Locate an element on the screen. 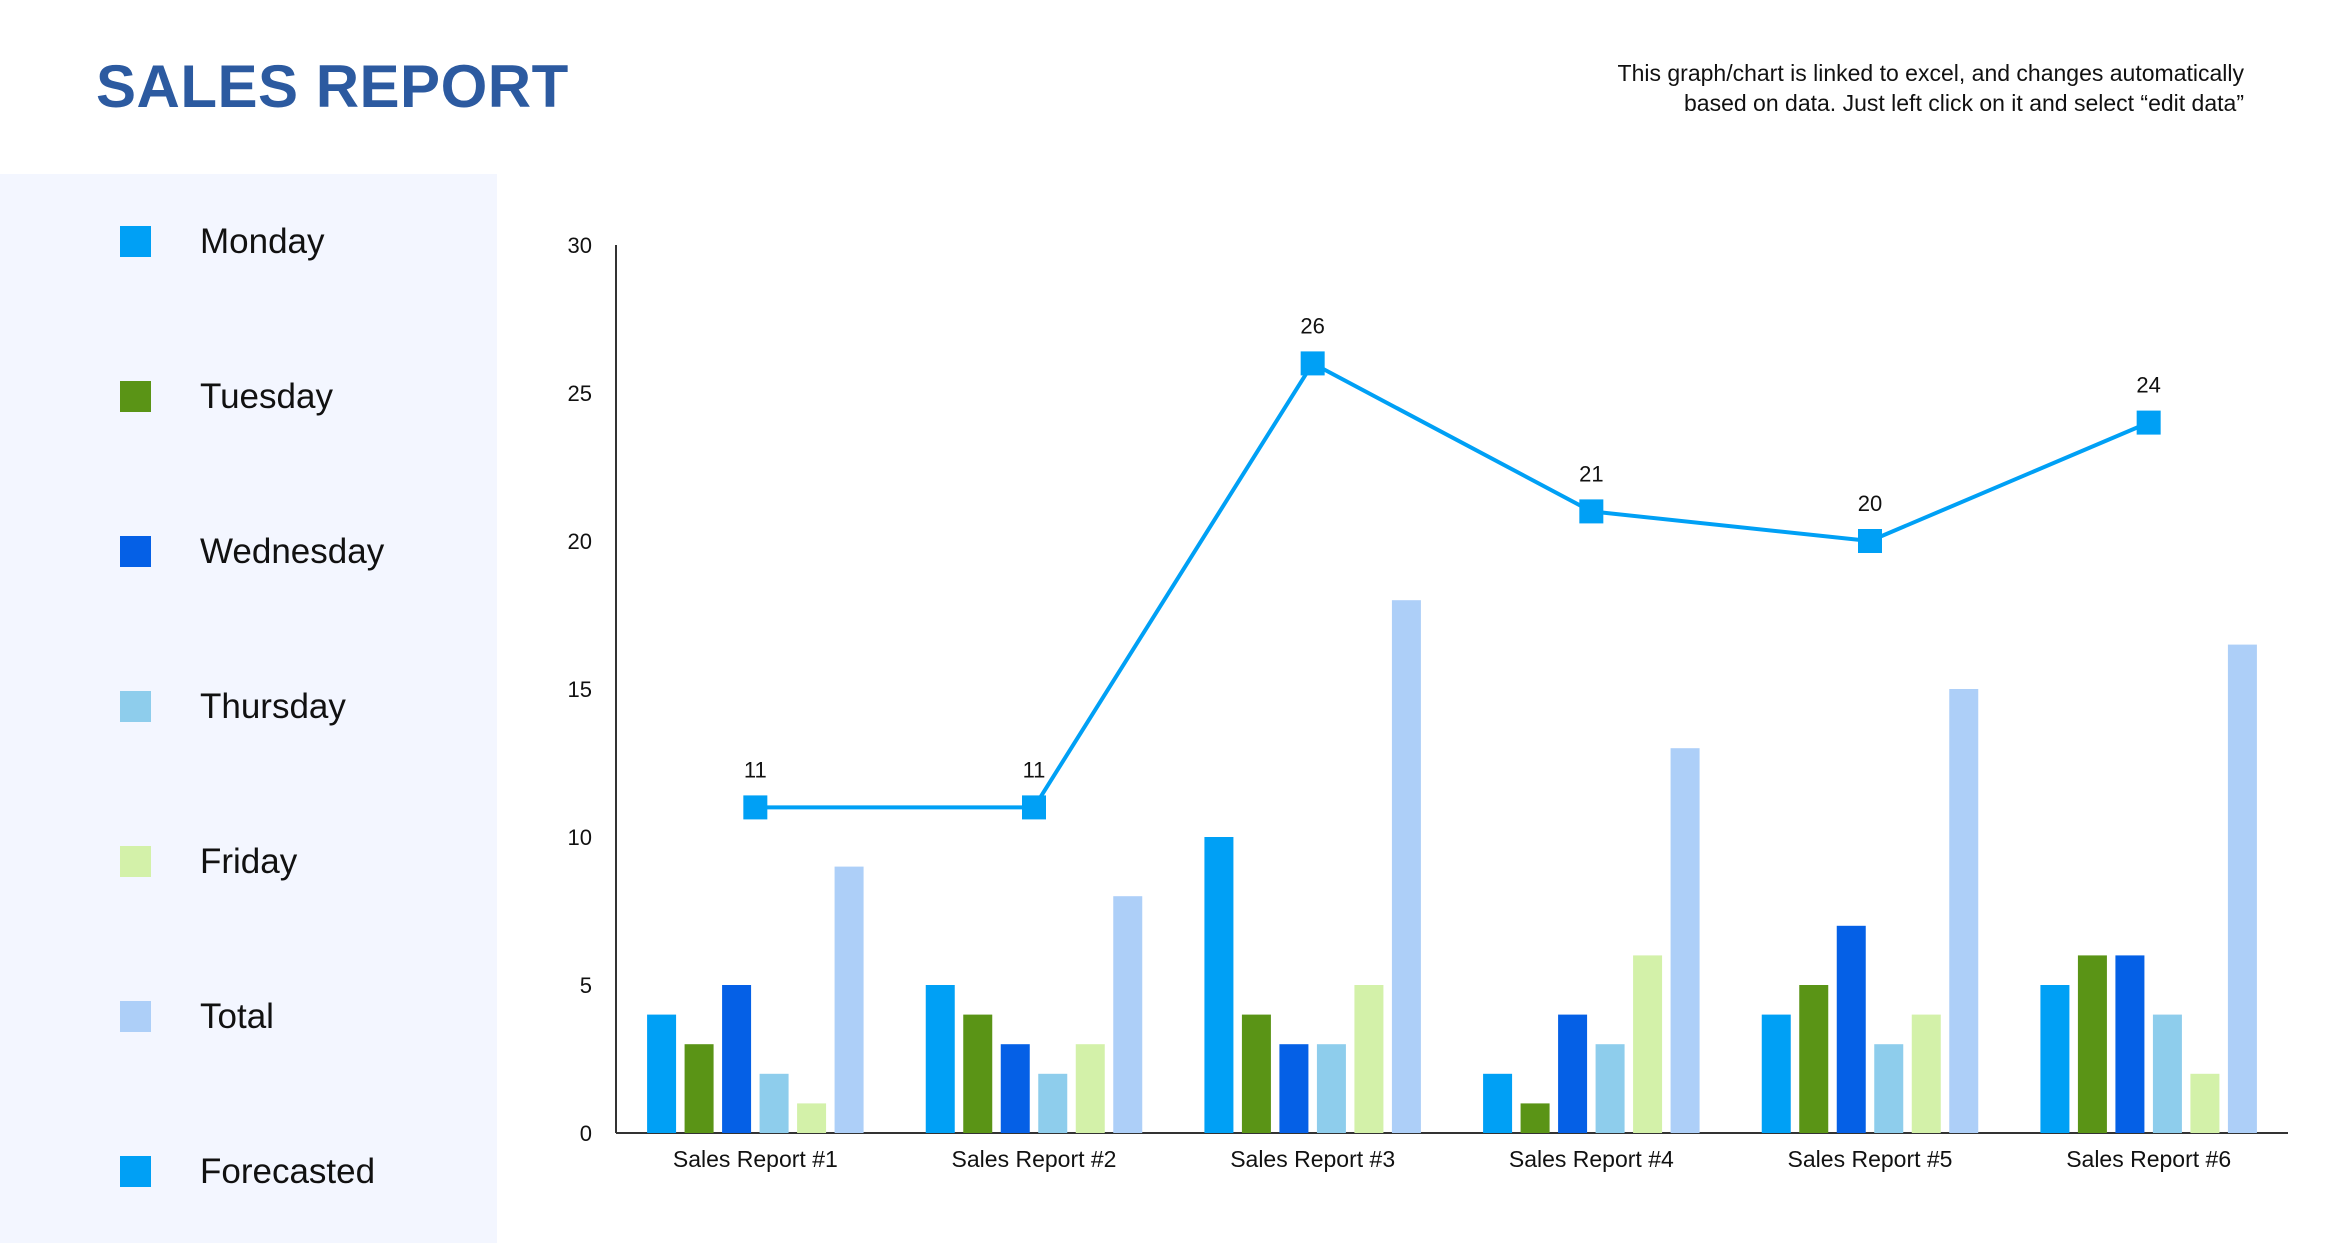 This screenshot has height=1243, width=2344. data-label: 26 is located at coordinates (1312, 325).